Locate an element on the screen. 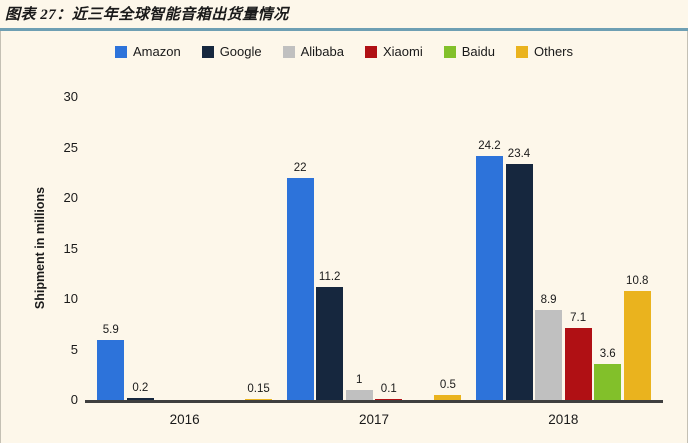 This screenshot has width=688, height=443. bar-amazon-2018 is located at coordinates (489, 277).